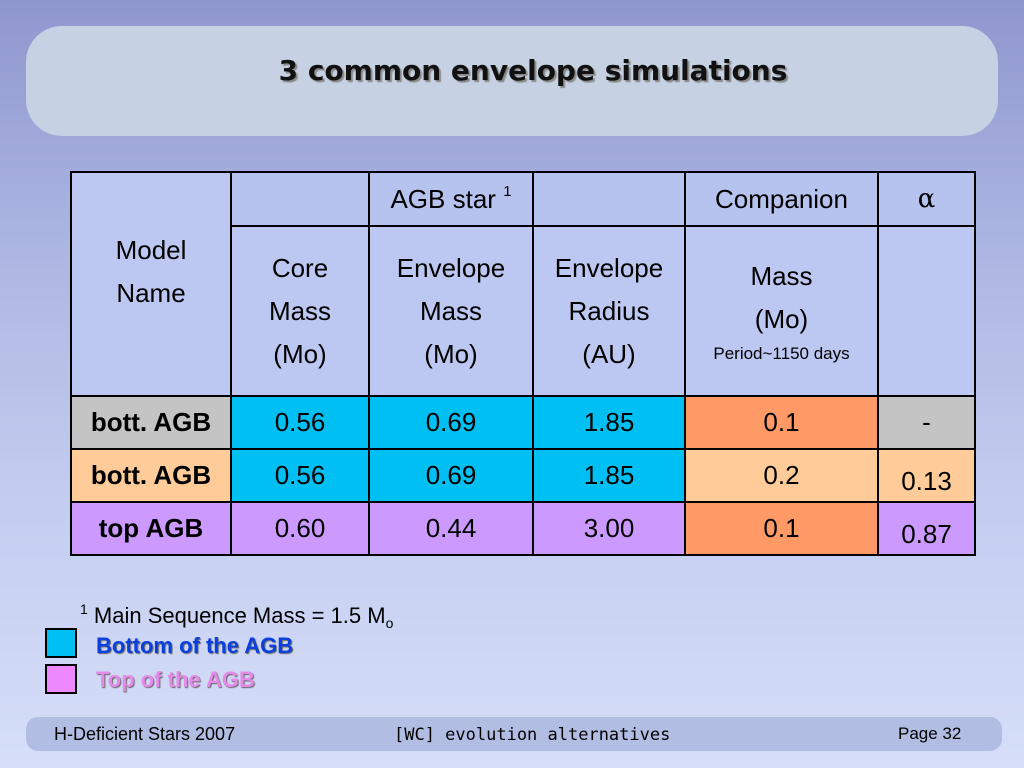 The width and height of the screenshot is (1024, 768). Describe the element at coordinates (451, 528) in the screenshot. I see `row-envelope-mass: 0.44` at that location.